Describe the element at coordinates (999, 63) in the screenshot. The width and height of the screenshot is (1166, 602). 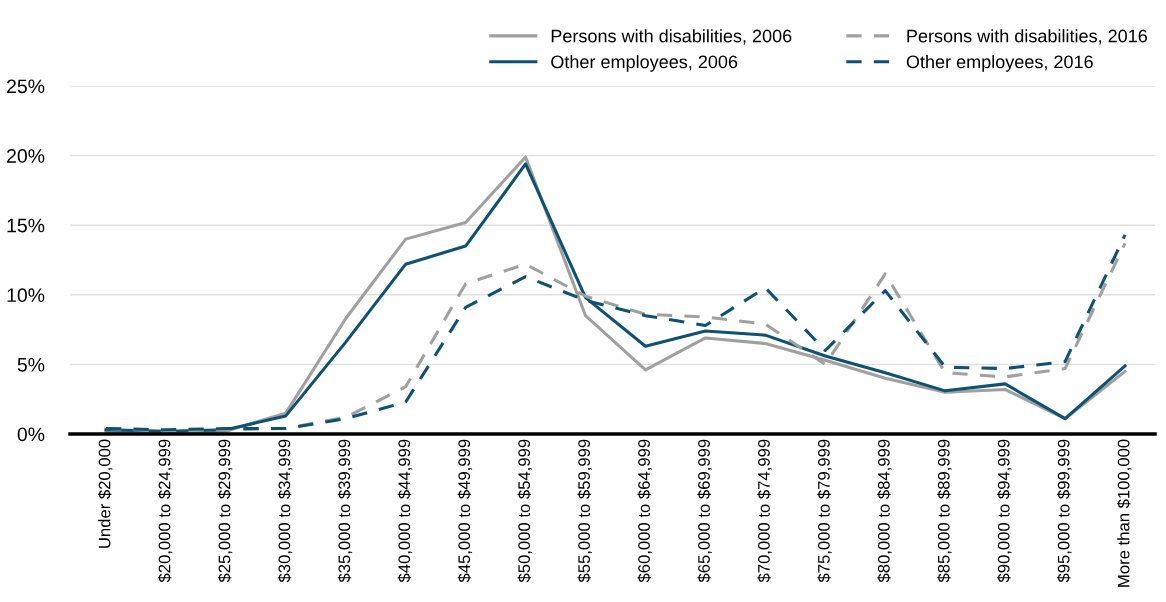
I see `legend-label: Other employees, 2016` at that location.